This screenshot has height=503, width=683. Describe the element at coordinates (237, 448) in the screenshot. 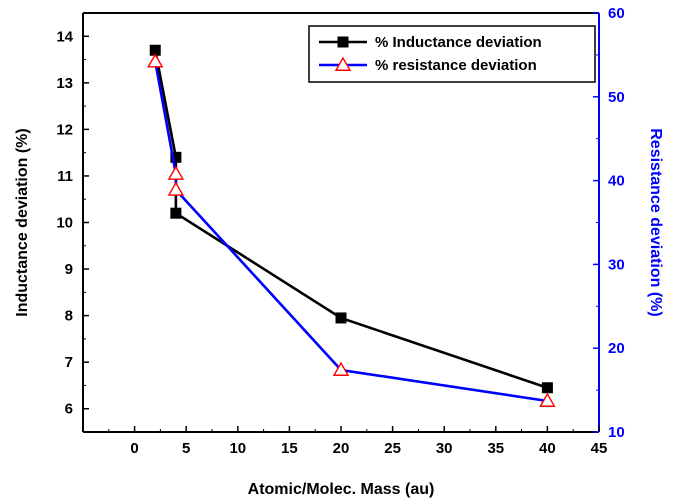

I see `x-tick-label: 10` at that location.